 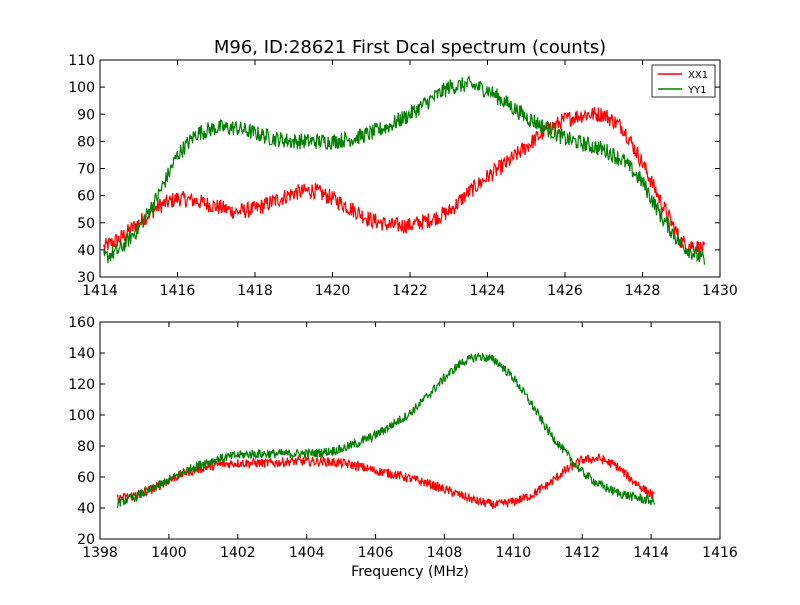 I want to click on bottom-ytick-label-0: 20, so click(x=86, y=540).